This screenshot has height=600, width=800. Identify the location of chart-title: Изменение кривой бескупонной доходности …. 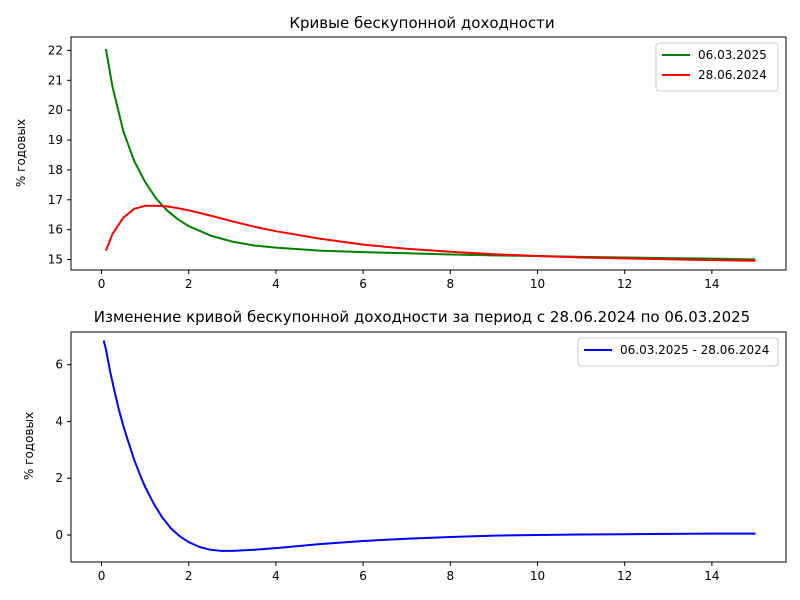
(422, 317).